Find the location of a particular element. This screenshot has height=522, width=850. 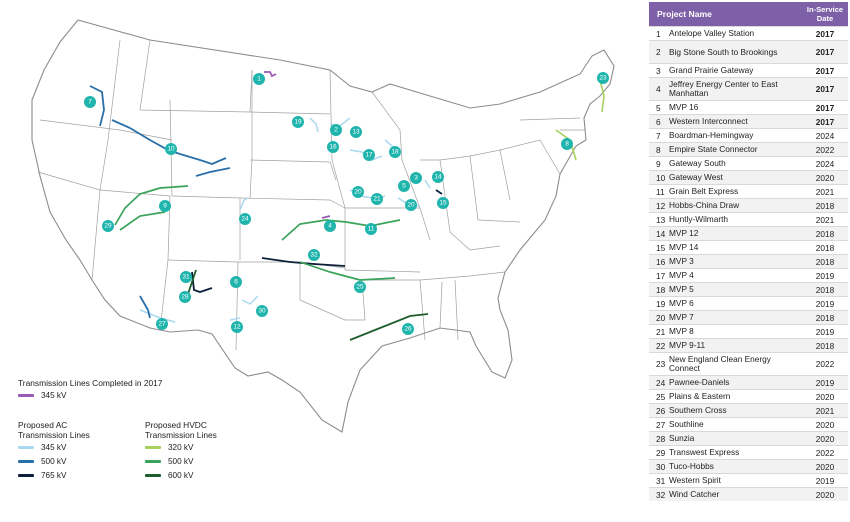

table-row: 6 Western Interconnect 2017 is located at coordinates (748, 121).